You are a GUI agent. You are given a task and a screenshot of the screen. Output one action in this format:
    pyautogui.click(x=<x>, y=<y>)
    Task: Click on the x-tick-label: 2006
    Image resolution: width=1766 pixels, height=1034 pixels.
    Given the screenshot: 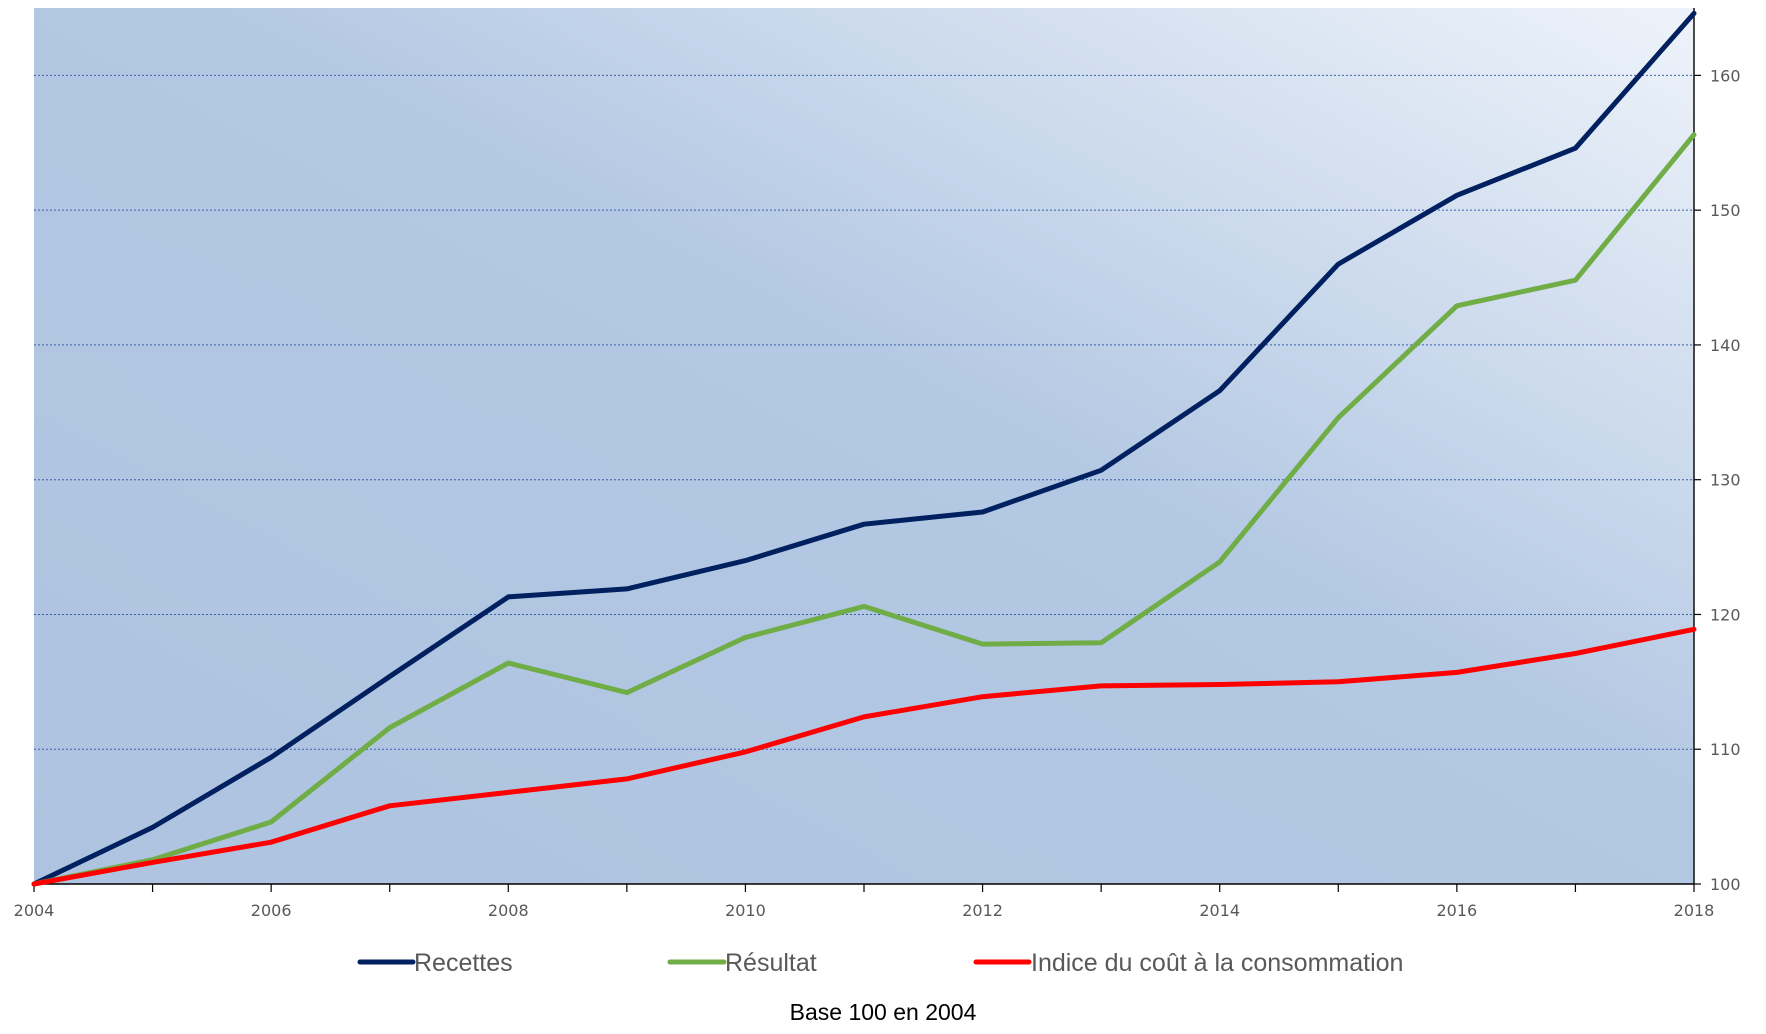 What is the action you would take?
    pyautogui.click(x=271, y=910)
    